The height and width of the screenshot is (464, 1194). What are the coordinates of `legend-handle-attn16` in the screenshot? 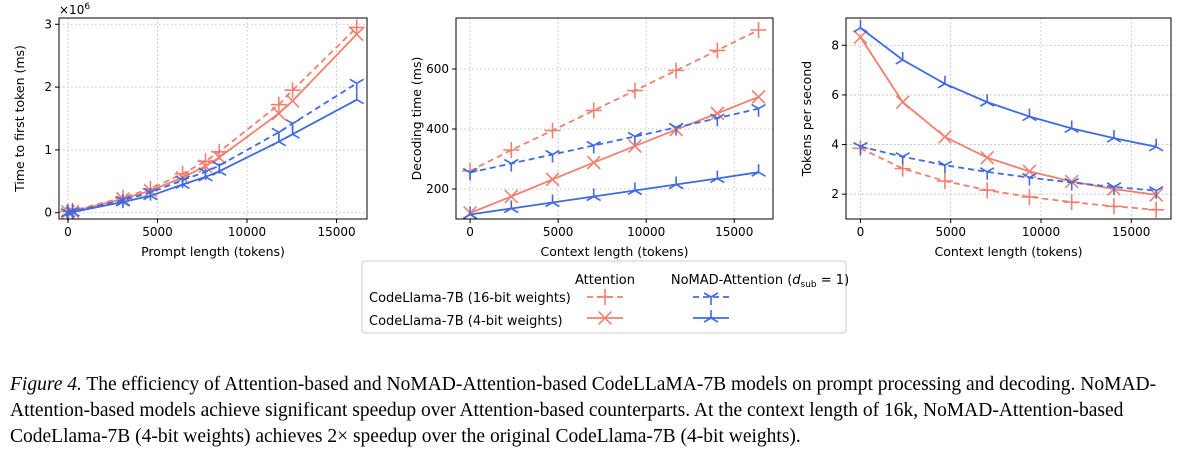 It's located at (605, 297).